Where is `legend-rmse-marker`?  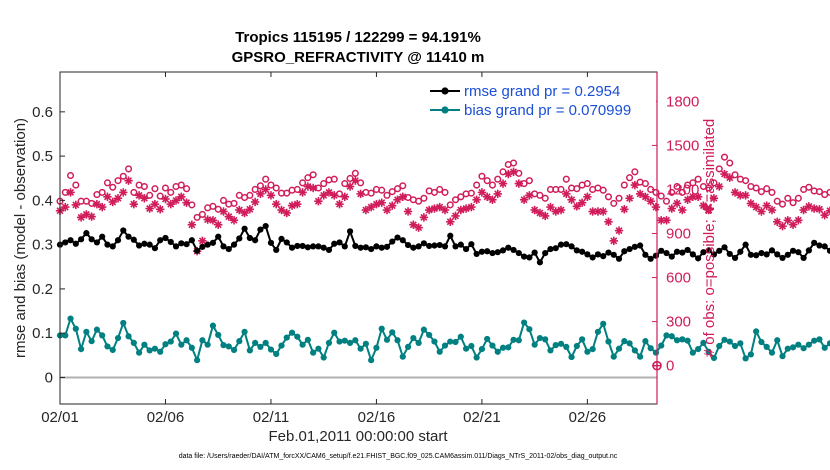
legend-rmse-marker is located at coordinates (445, 91).